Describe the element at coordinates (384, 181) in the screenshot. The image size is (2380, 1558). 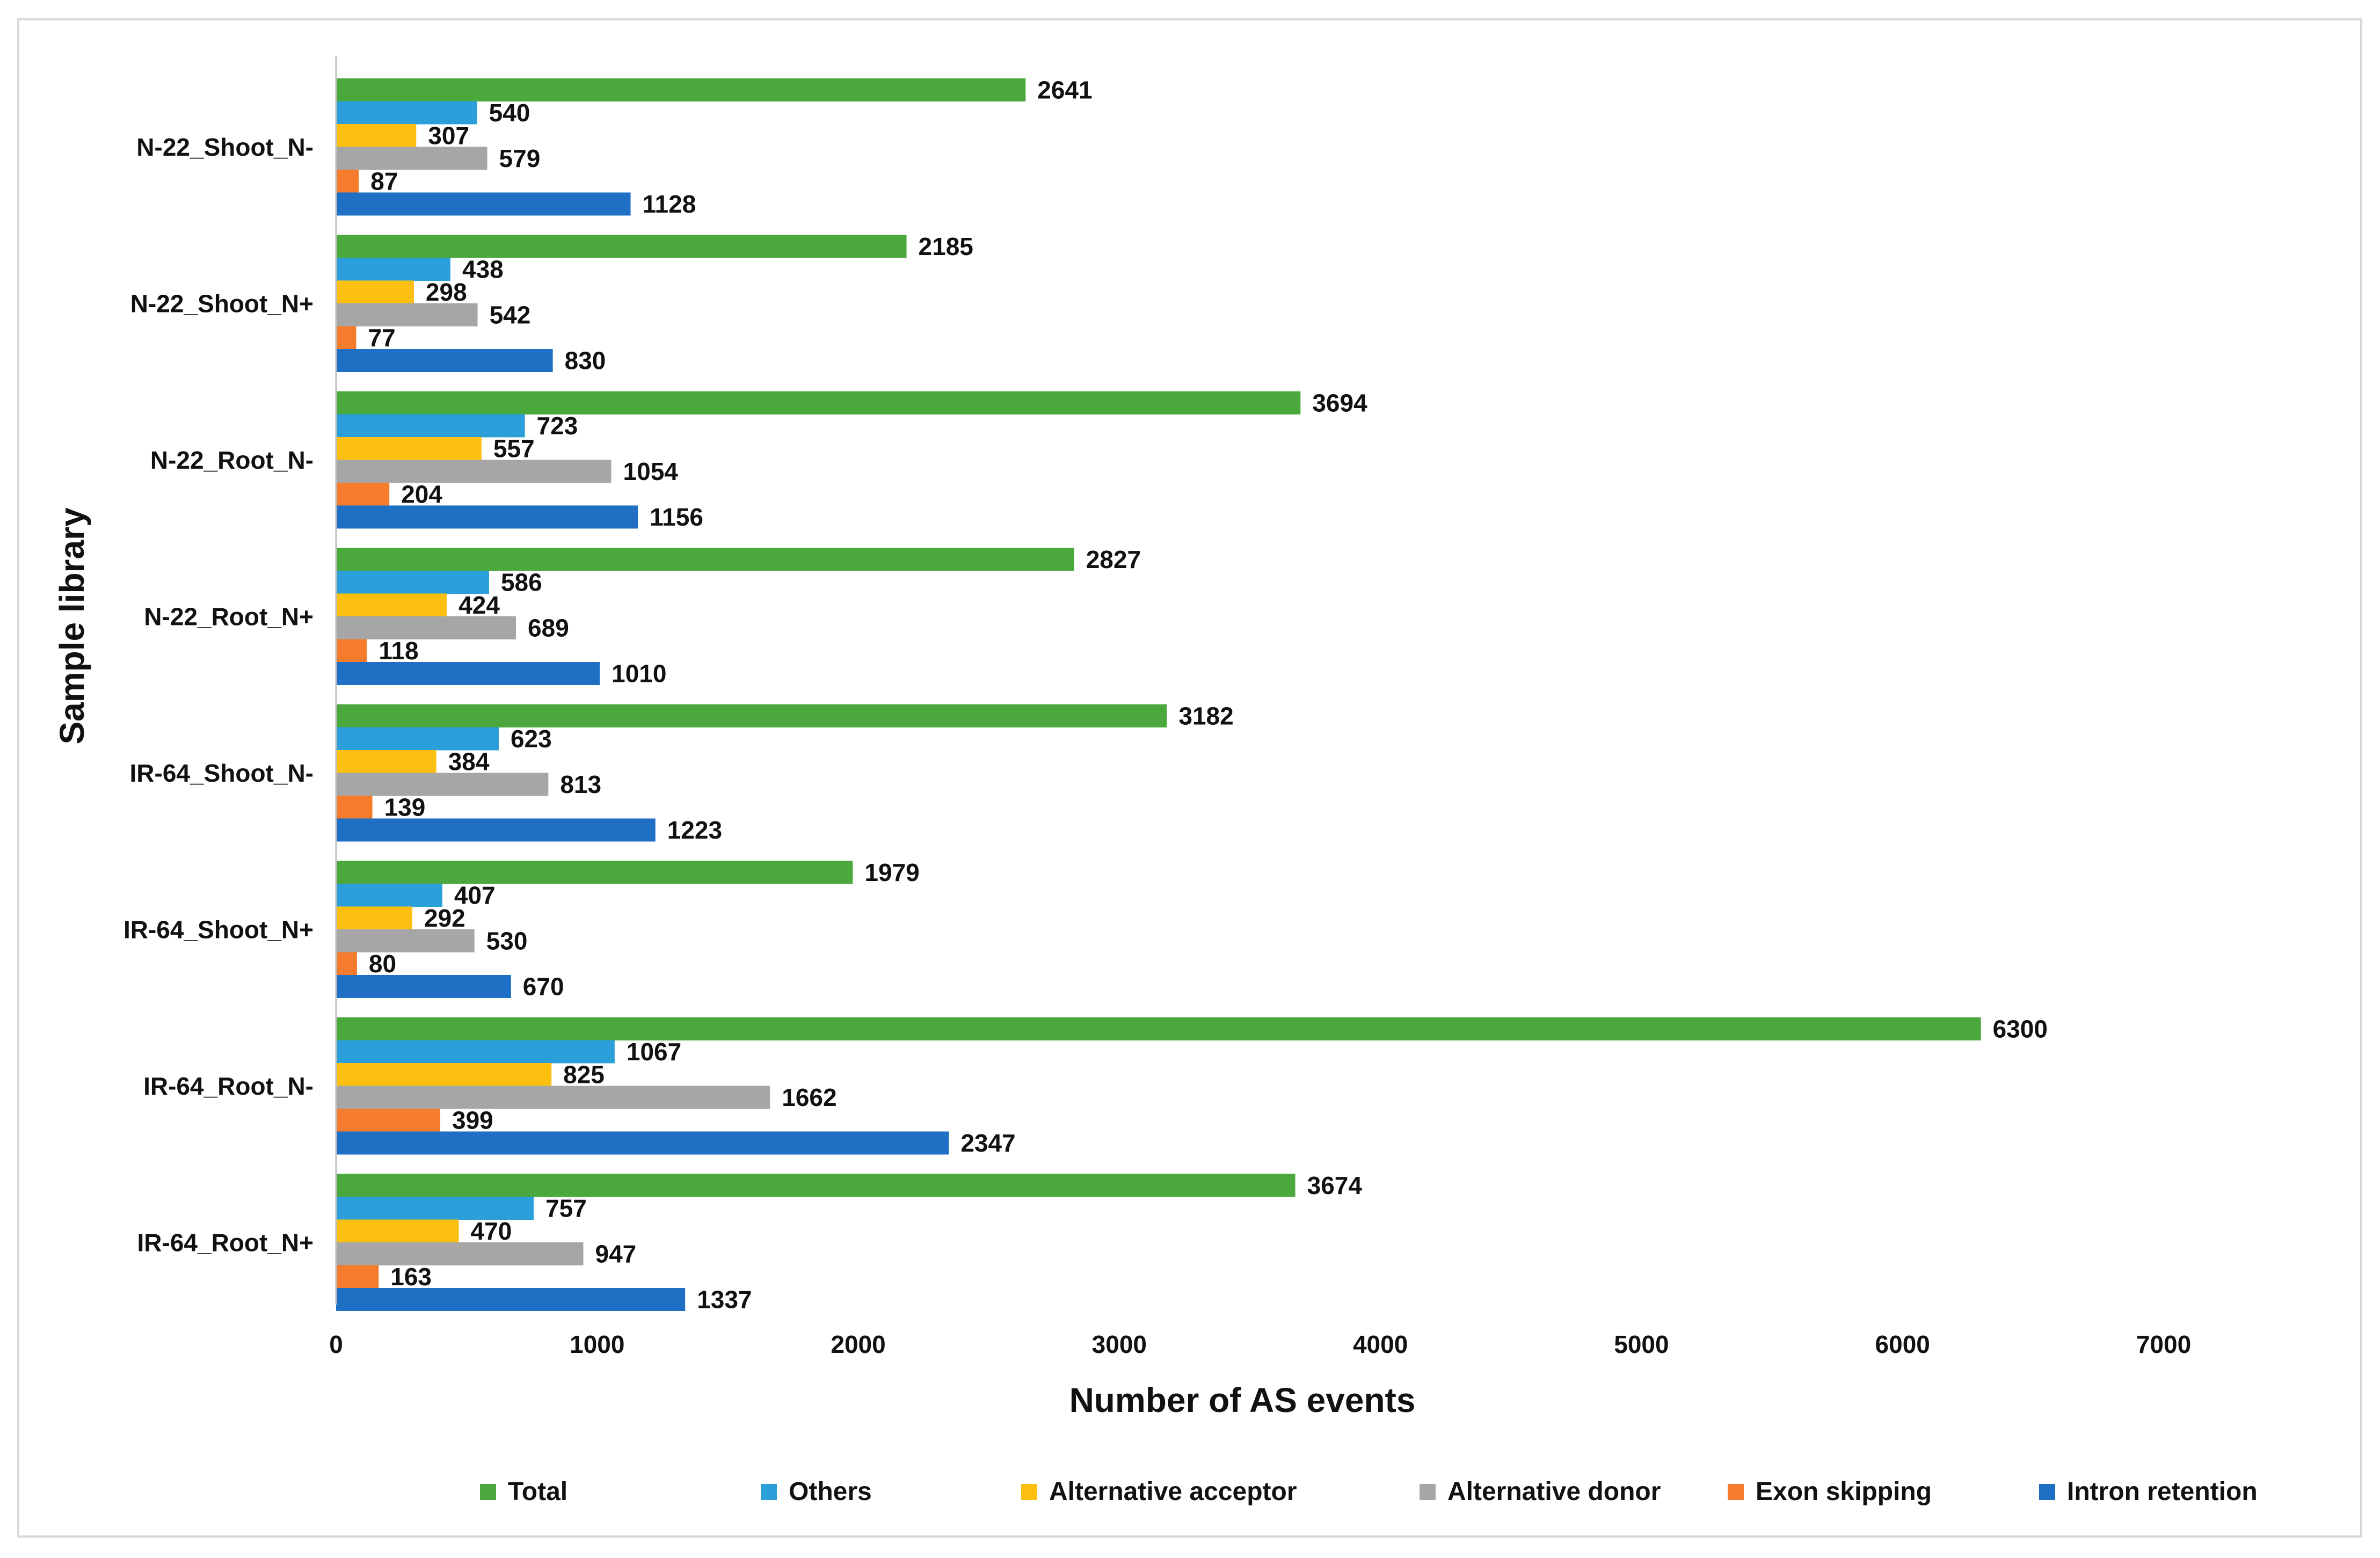
I see `data-label: 87` at that location.